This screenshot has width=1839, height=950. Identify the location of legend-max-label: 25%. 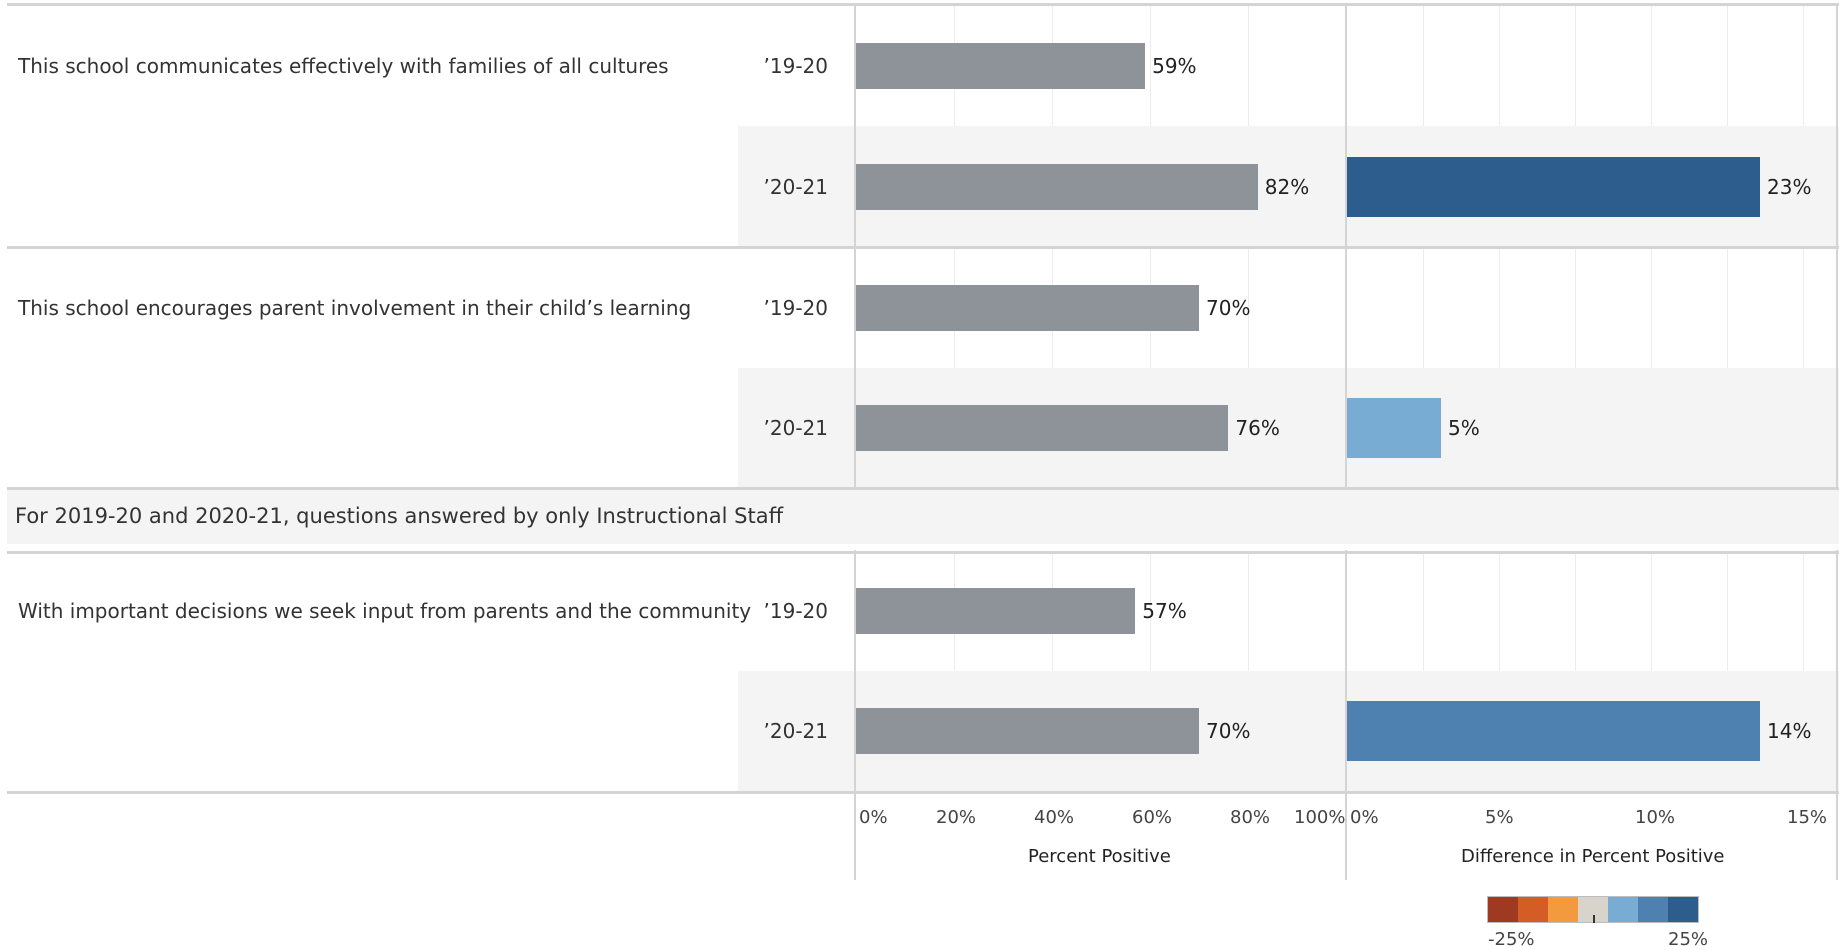
(1688, 939).